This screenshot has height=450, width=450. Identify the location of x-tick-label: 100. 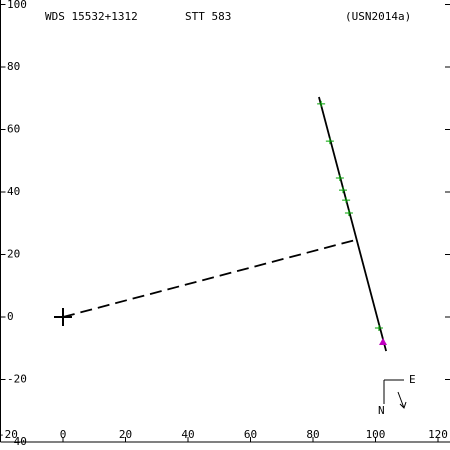
(376, 434).